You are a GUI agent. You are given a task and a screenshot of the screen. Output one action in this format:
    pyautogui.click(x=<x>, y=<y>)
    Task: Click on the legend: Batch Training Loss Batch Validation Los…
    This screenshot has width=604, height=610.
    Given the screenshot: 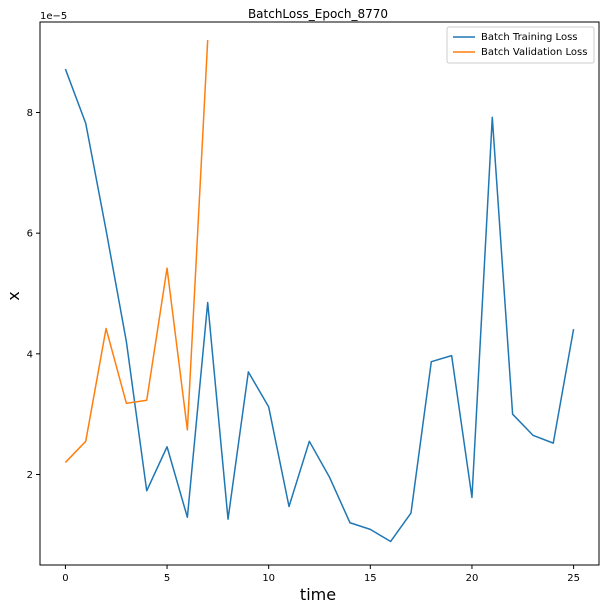 What is the action you would take?
    pyautogui.click(x=520, y=45)
    